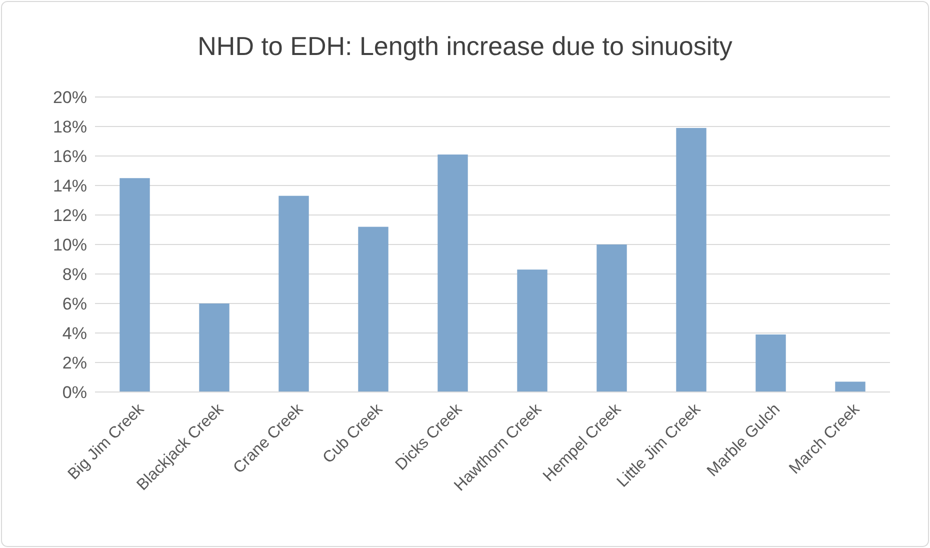 The image size is (930, 548). I want to click on y-tick-label: 18%, so click(69, 126).